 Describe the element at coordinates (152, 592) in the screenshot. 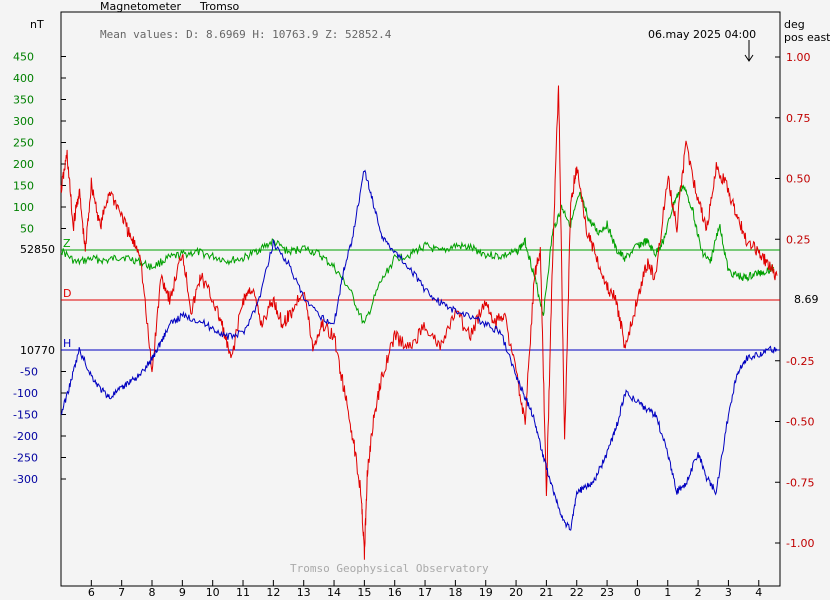

I see `x-tick-label: 8` at that location.